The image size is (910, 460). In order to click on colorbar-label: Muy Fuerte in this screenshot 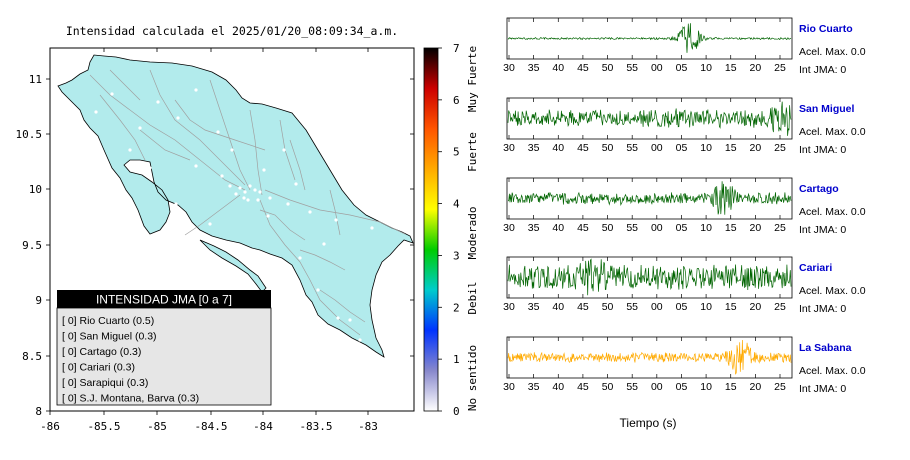, I will do `click(472, 79)`.